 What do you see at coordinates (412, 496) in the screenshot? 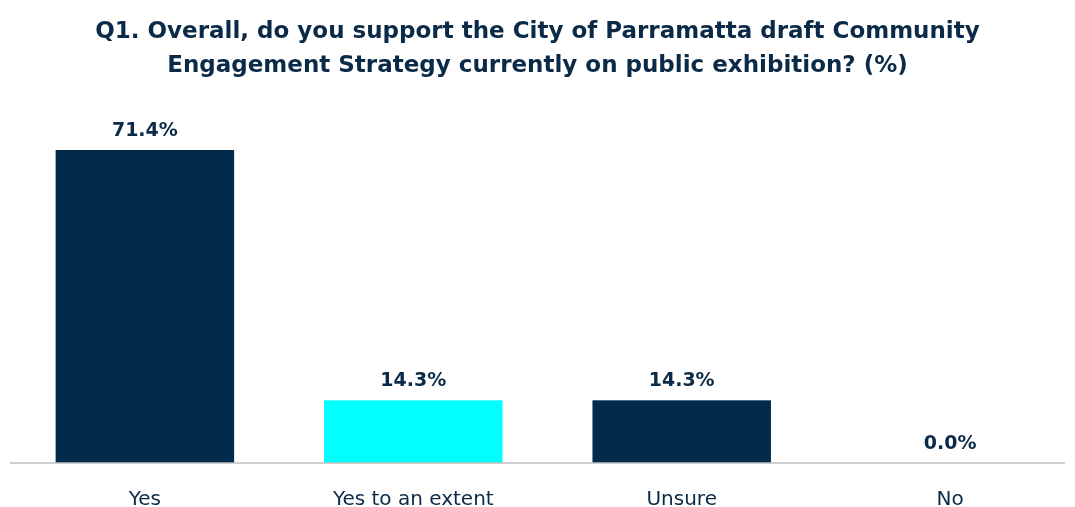
I see `x-tick-label: Yes to an extent` at bounding box center [412, 496].